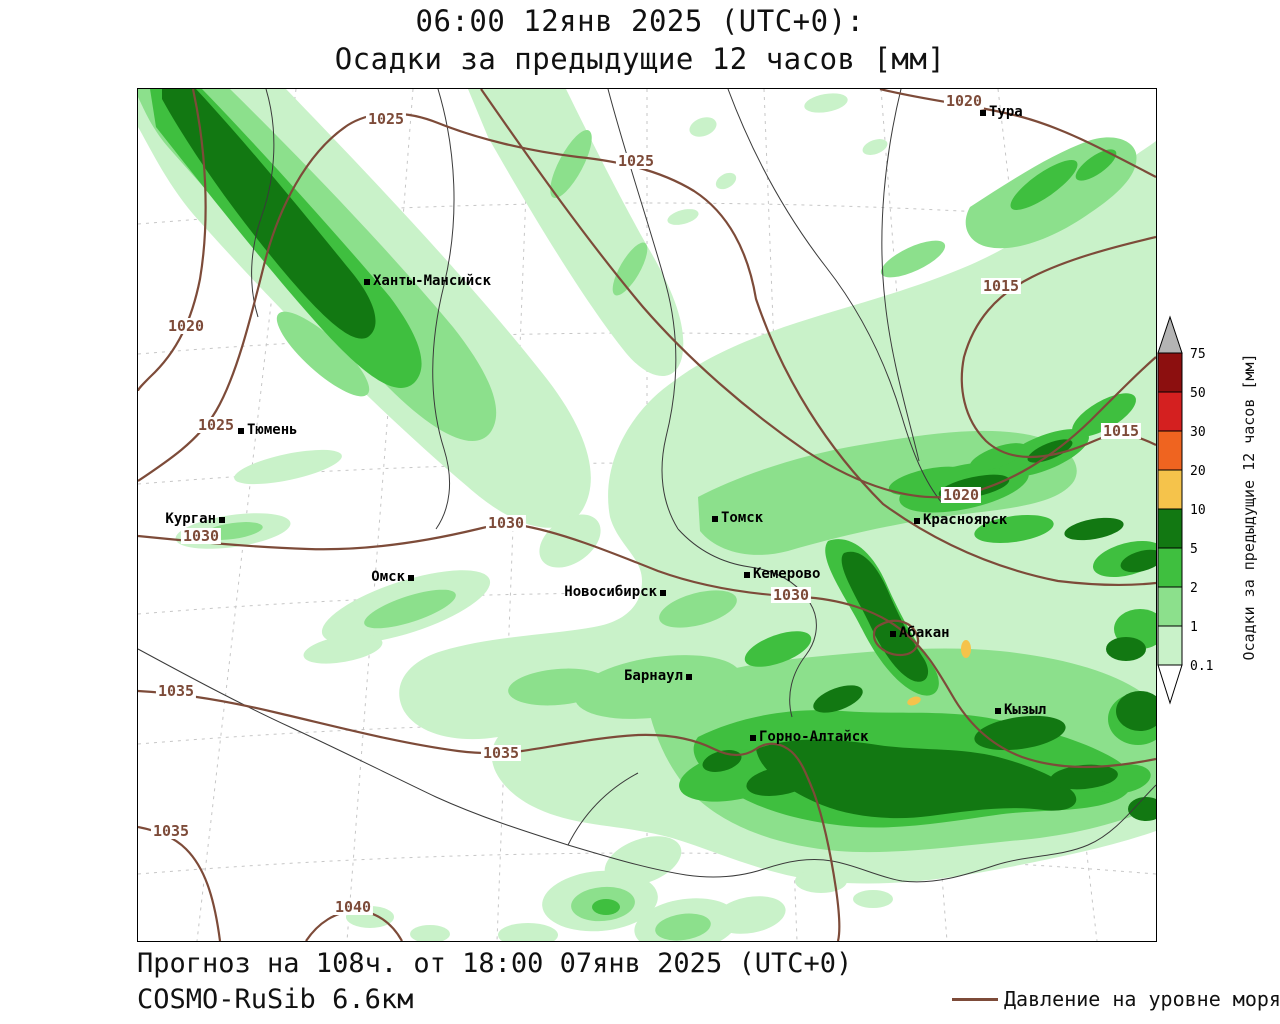 The height and width of the screenshot is (1024, 1280). What do you see at coordinates (432, 281) in the screenshot?
I see `city-label: Ханты-Мансийск` at bounding box center [432, 281].